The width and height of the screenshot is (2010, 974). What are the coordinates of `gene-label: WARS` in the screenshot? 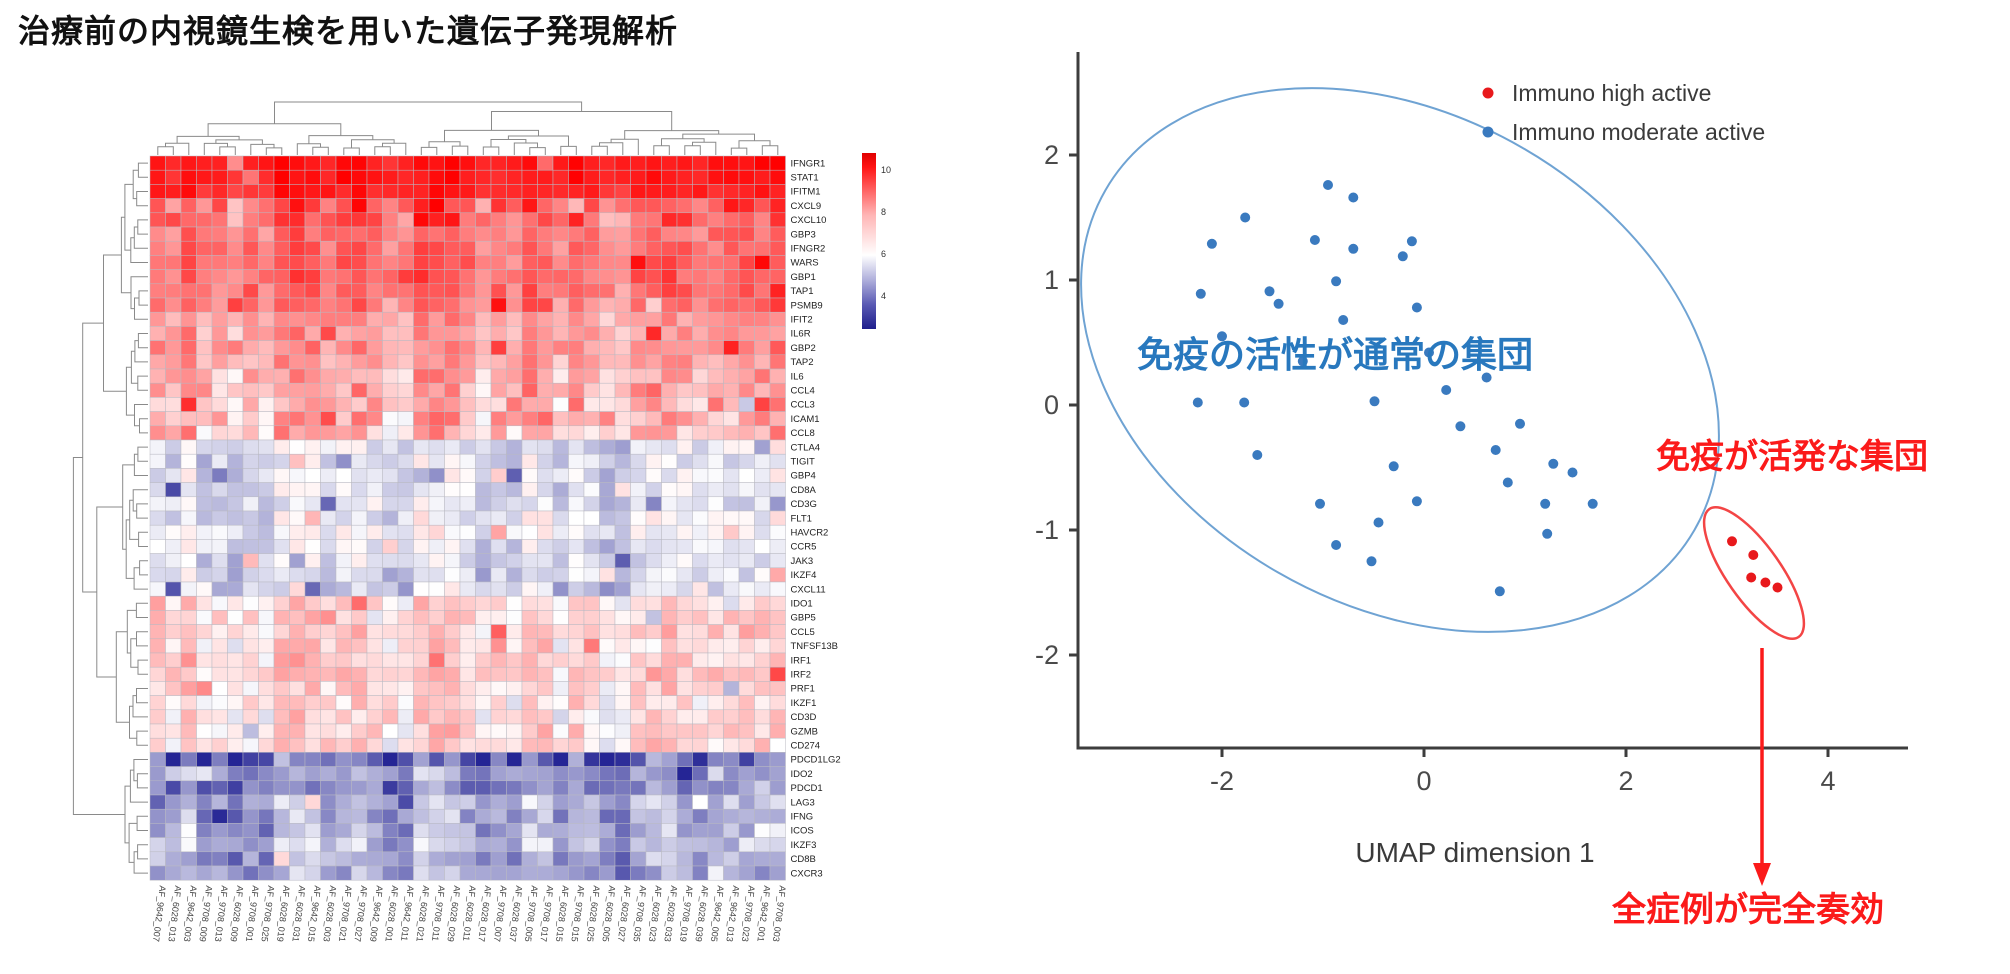 It's located at (805, 263).